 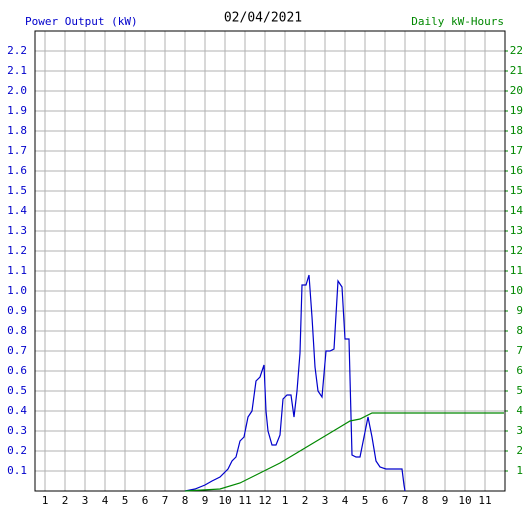 What do you see at coordinates (17, 370) in the screenshot?
I see `y-tick-label: 0.6` at bounding box center [17, 370].